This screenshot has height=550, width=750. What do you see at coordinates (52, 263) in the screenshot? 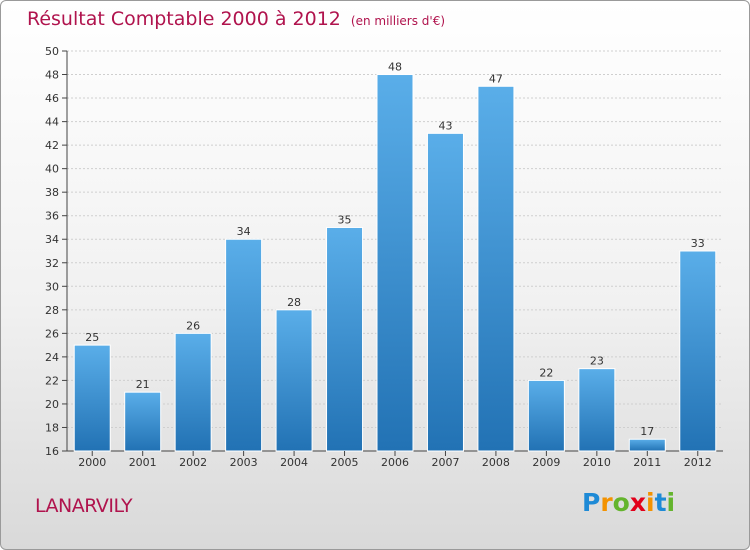
I see `y-tick-label: 32` at bounding box center [52, 263].